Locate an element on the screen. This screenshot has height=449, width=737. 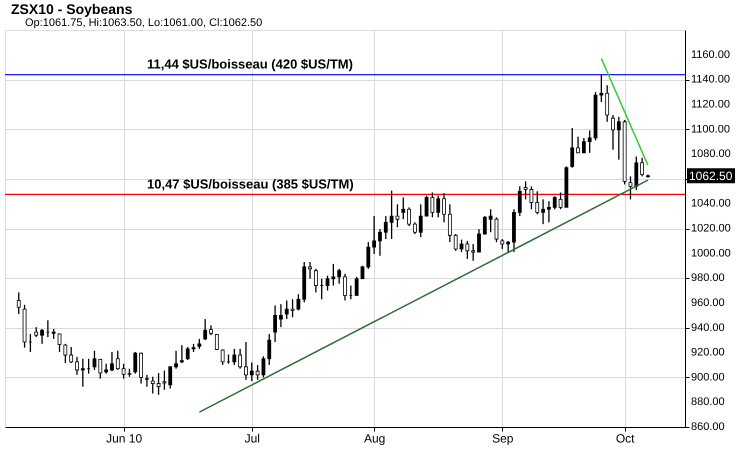
y-tick-label: 1020.00 is located at coordinates (711, 228).